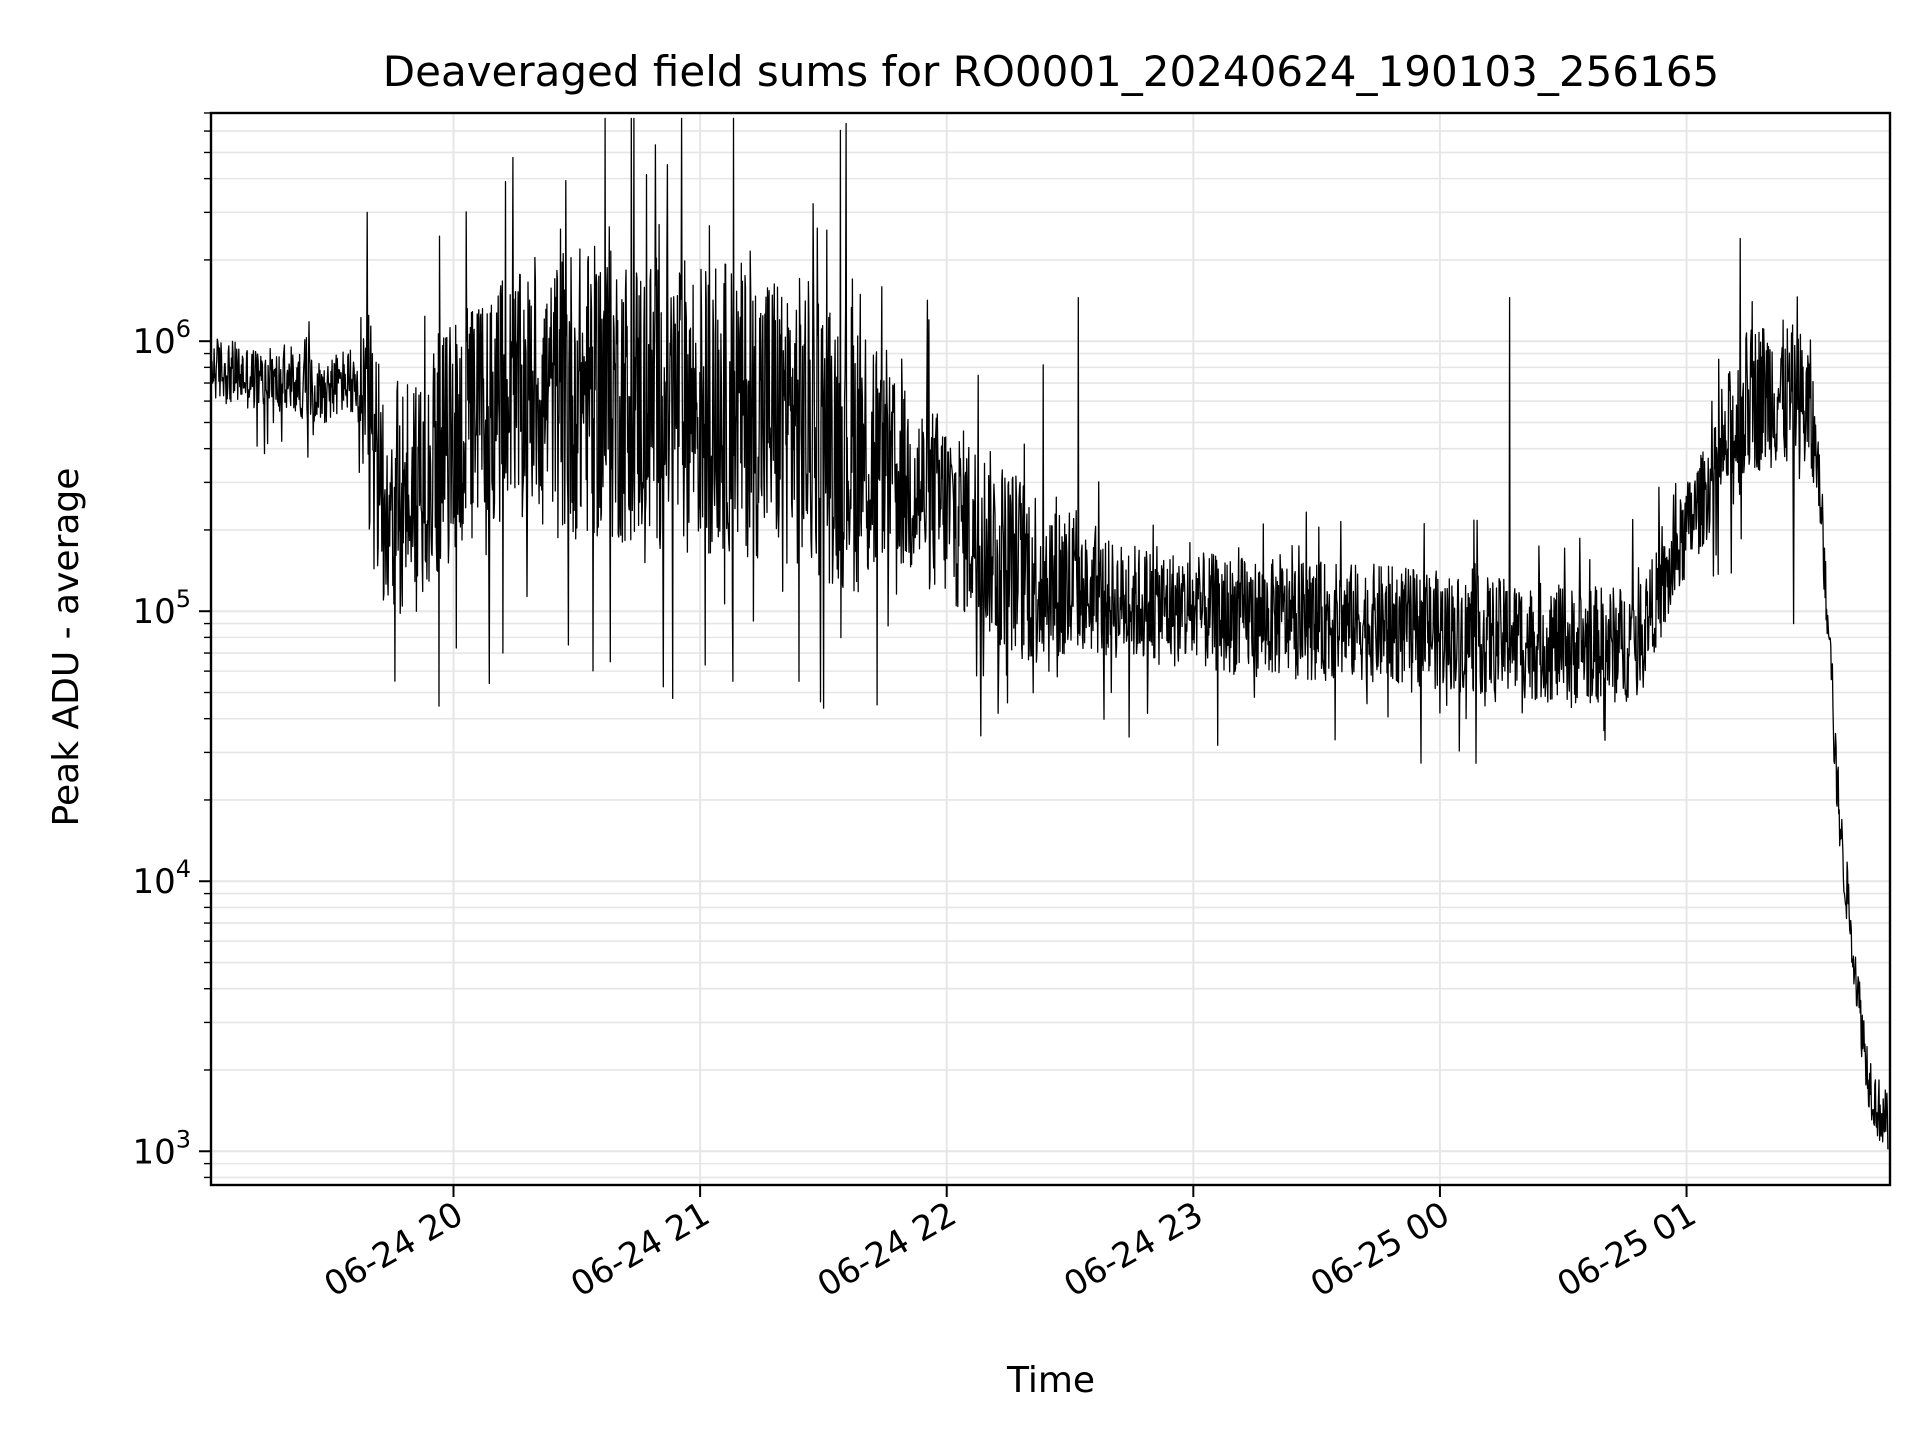  I want to click on x-tick-label: 06-25 00, so click(1380, 1249).